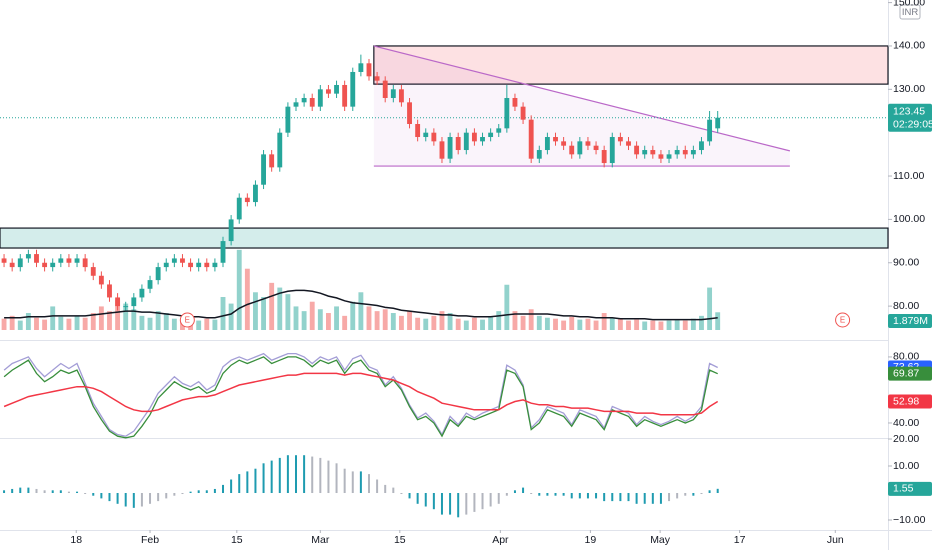  I want to click on y-tick-label: −10.00, so click(909, 520).